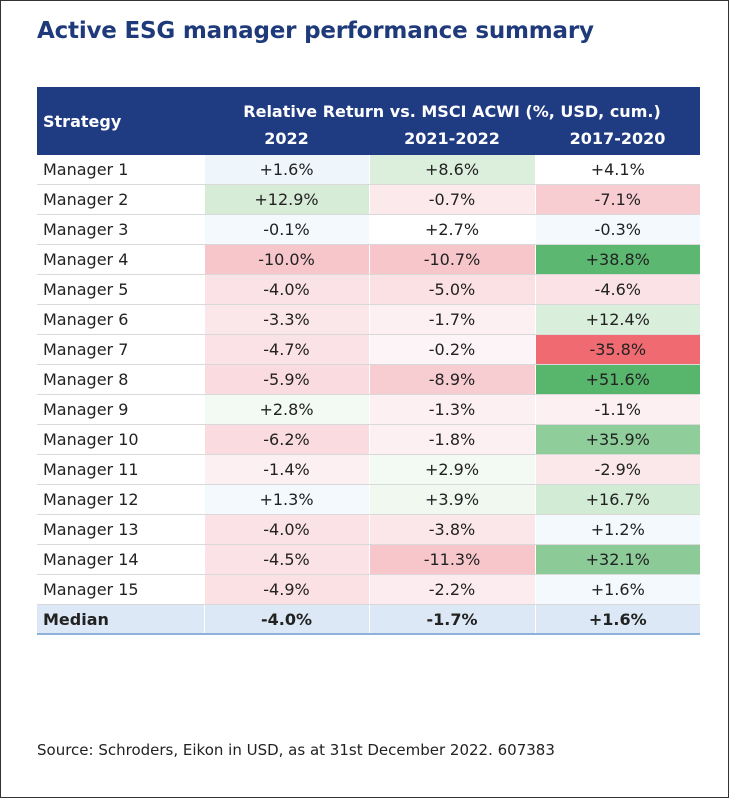 The width and height of the screenshot is (731, 800). What do you see at coordinates (286, 349) in the screenshot?
I see `return-2022: -4.7%` at bounding box center [286, 349].